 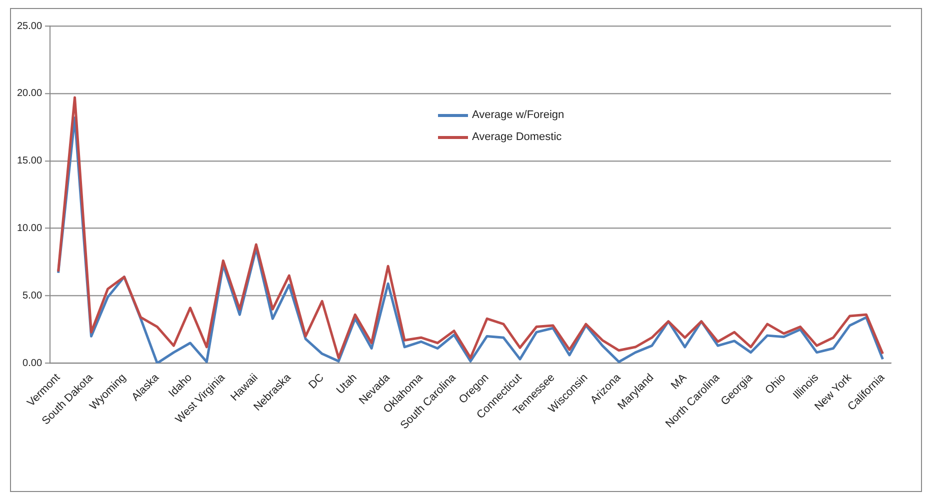 What do you see at coordinates (347, 384) in the screenshot?
I see `x-tick-label: Utah` at bounding box center [347, 384].